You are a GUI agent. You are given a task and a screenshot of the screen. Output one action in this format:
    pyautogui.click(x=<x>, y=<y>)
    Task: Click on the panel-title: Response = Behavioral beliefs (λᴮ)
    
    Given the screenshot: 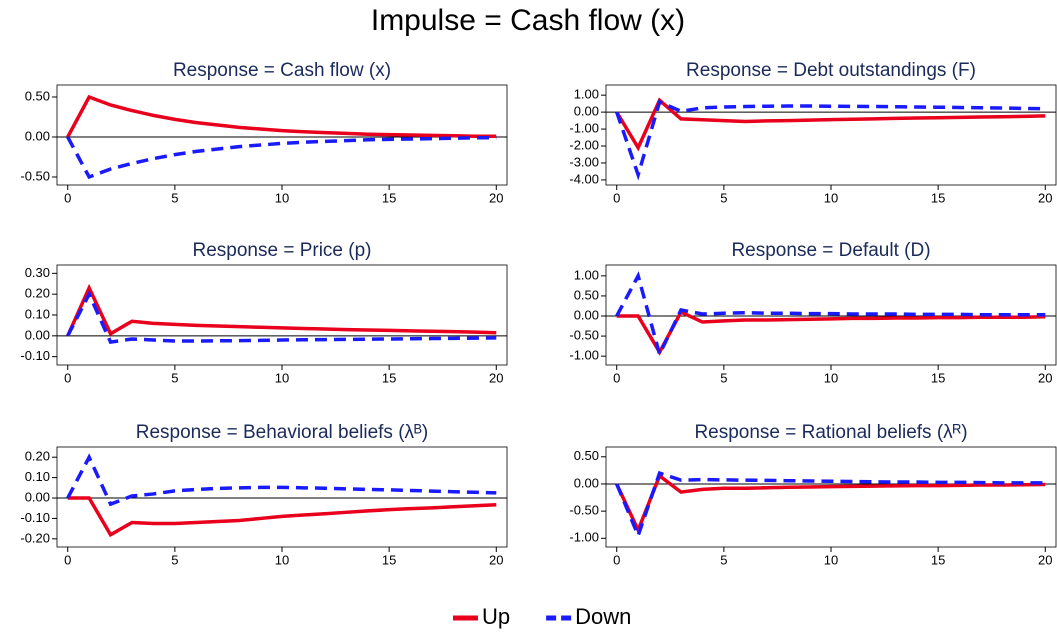 What is the action you would take?
    pyautogui.click(x=282, y=432)
    